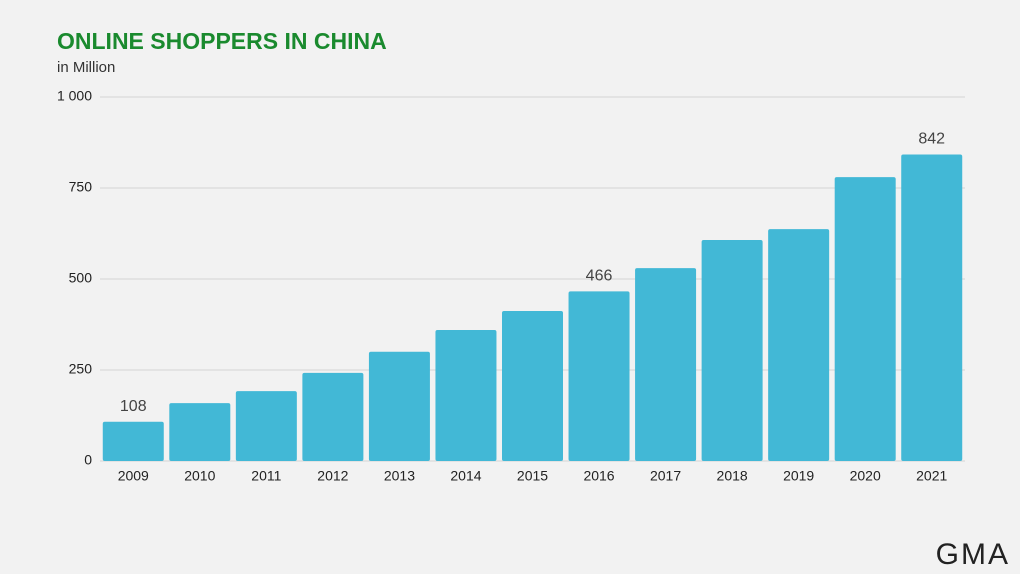 The width and height of the screenshot is (1020, 574). Describe the element at coordinates (133, 476) in the screenshot. I see `x-tick-label: 2009` at that location.